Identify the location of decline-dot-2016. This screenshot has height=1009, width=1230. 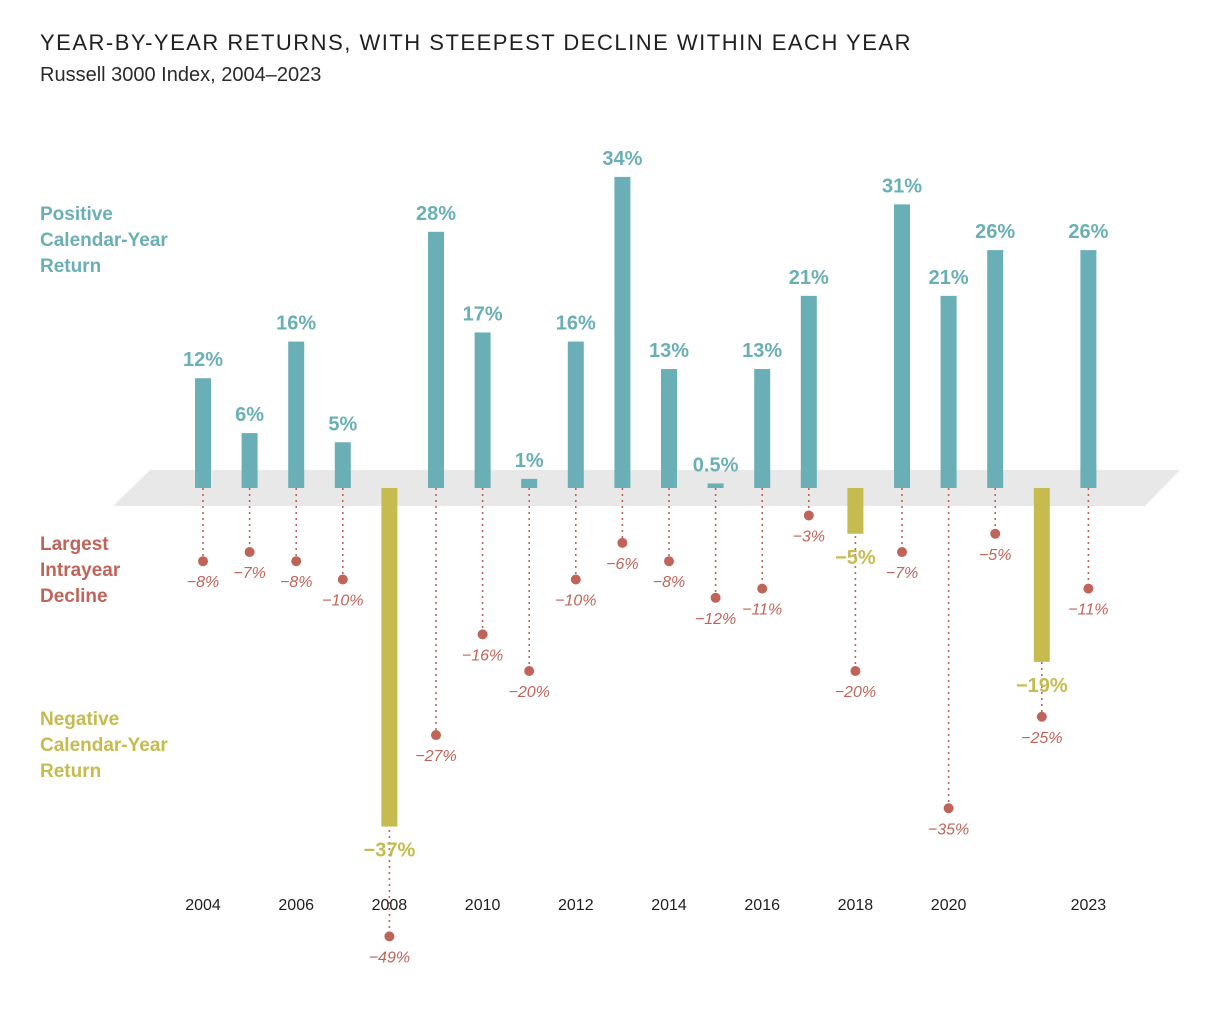
(762, 588).